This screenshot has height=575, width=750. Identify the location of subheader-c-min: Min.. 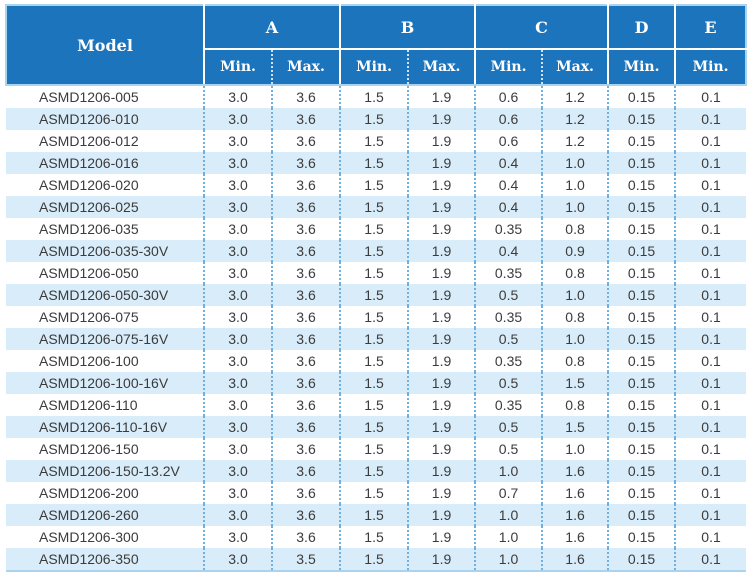
(508, 67).